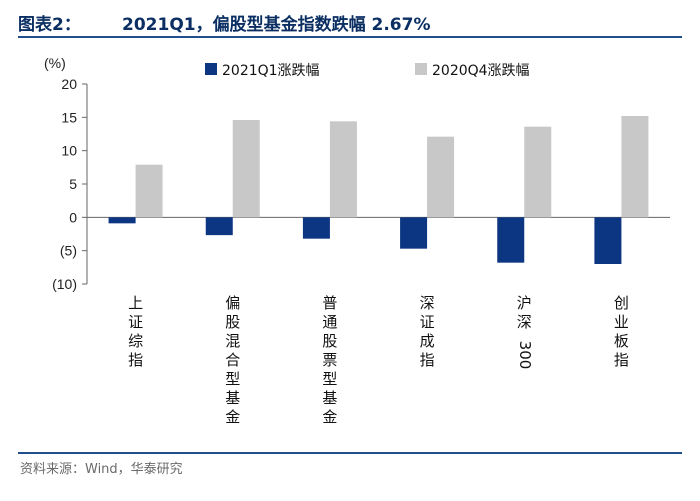 The height and width of the screenshot is (501, 700). Describe the element at coordinates (481, 71) in the screenshot. I see `legend-label: 2020Q4涨跌幅` at that location.